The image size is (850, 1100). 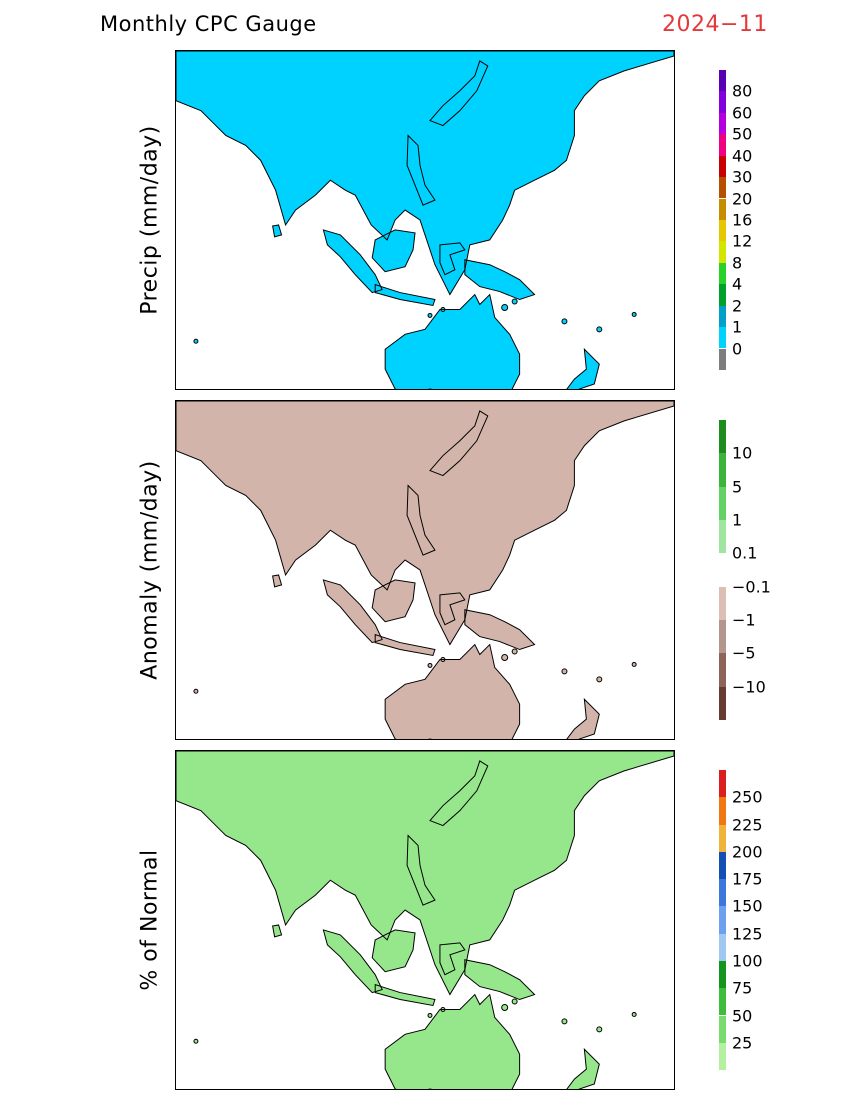 I want to click on percent-tick-150: 150, so click(x=747, y=906).